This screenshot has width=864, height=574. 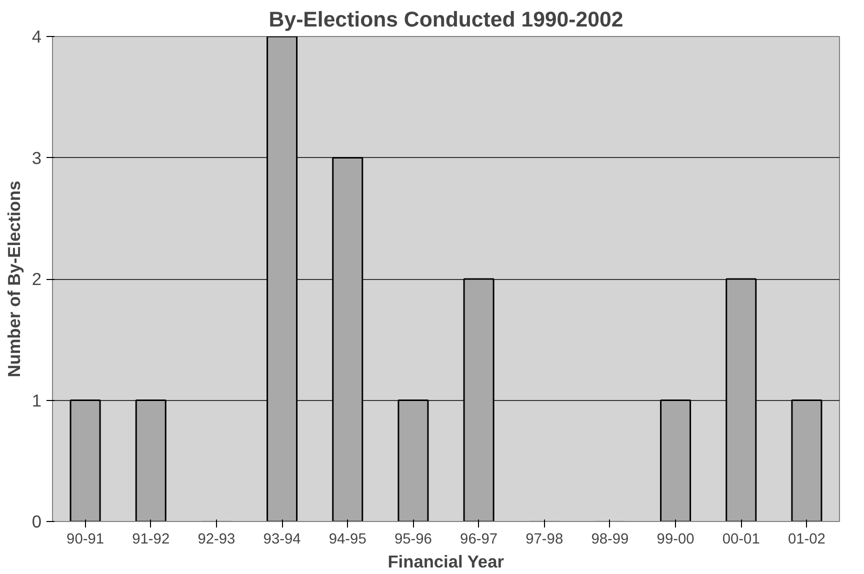 I want to click on x-tick-label: 90-91, so click(x=85, y=540).